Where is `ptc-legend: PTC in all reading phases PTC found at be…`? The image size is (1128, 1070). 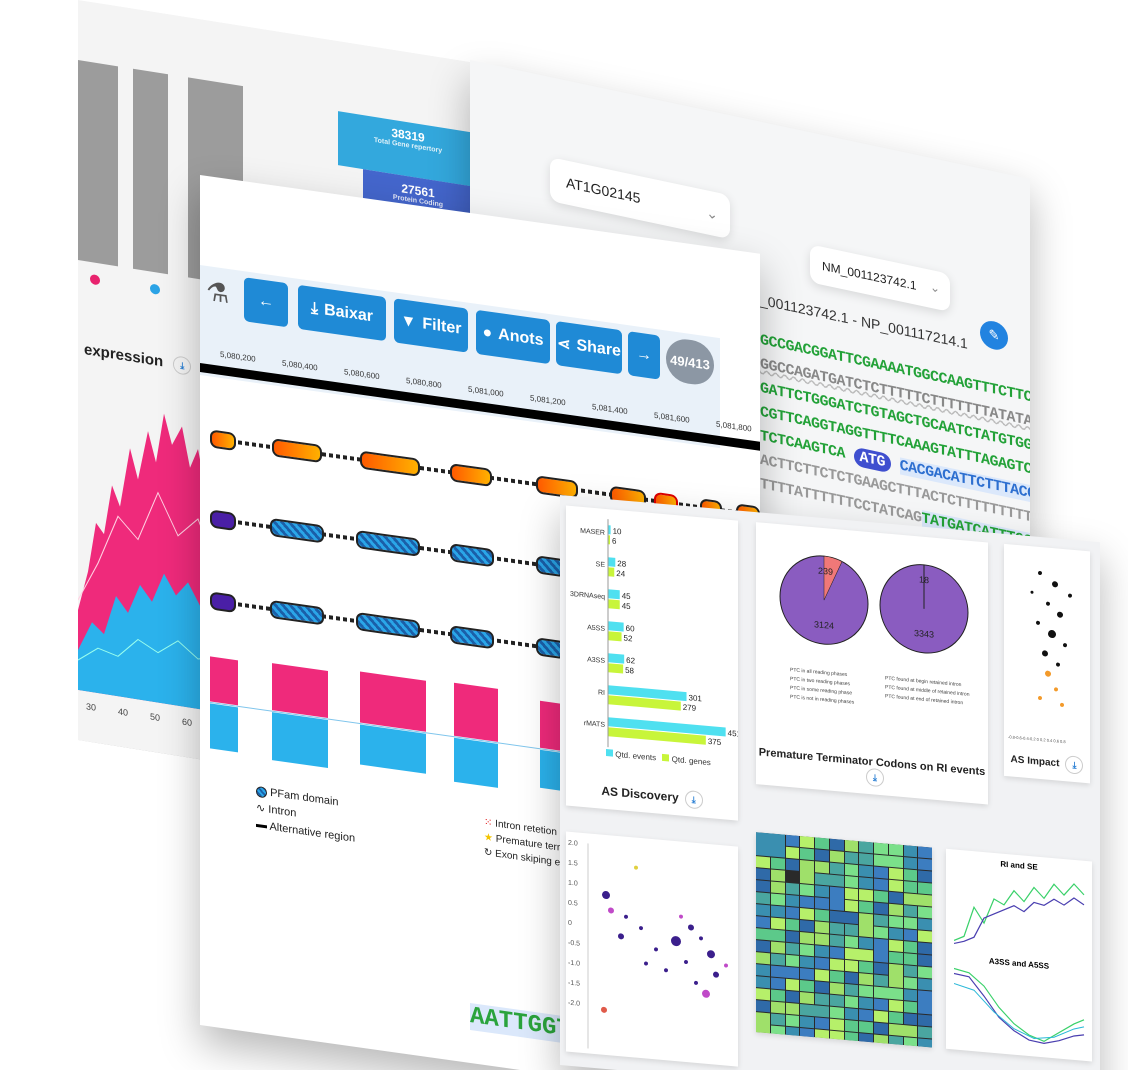 ptc-legend: PTC in all reading phases PTC found at be… is located at coordinates (880, 687).